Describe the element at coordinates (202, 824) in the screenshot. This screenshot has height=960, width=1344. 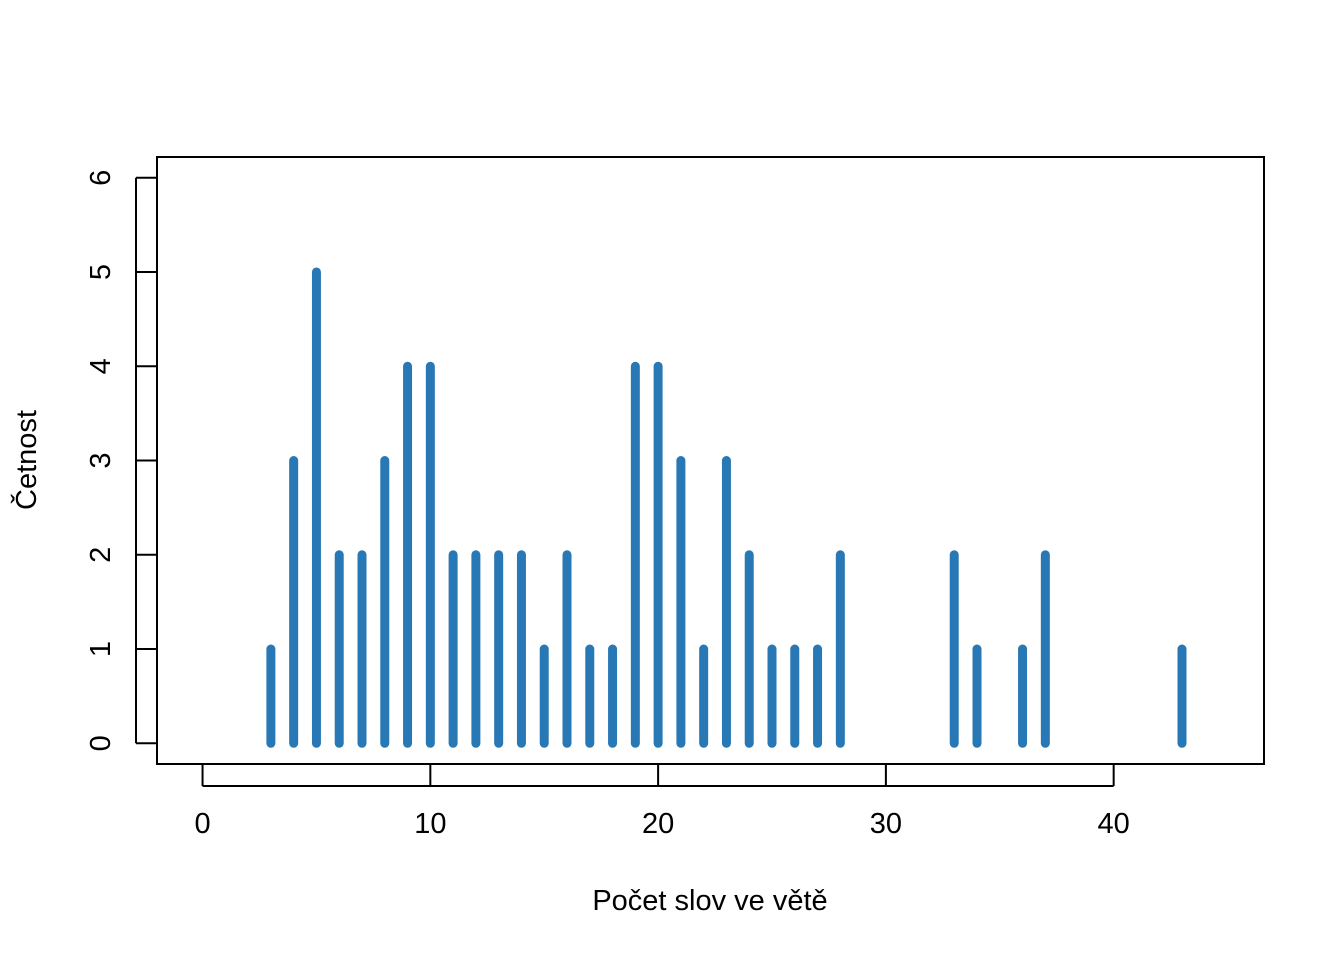
I see `x-tick-label: 0` at that location.